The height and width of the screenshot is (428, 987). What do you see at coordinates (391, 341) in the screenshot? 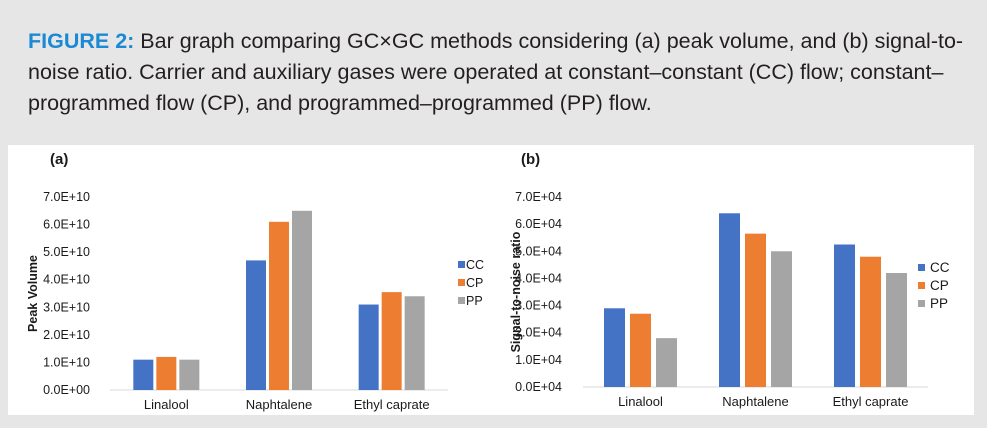
I see `chart-a-bar-cp-ethyl-caprate` at bounding box center [391, 341].